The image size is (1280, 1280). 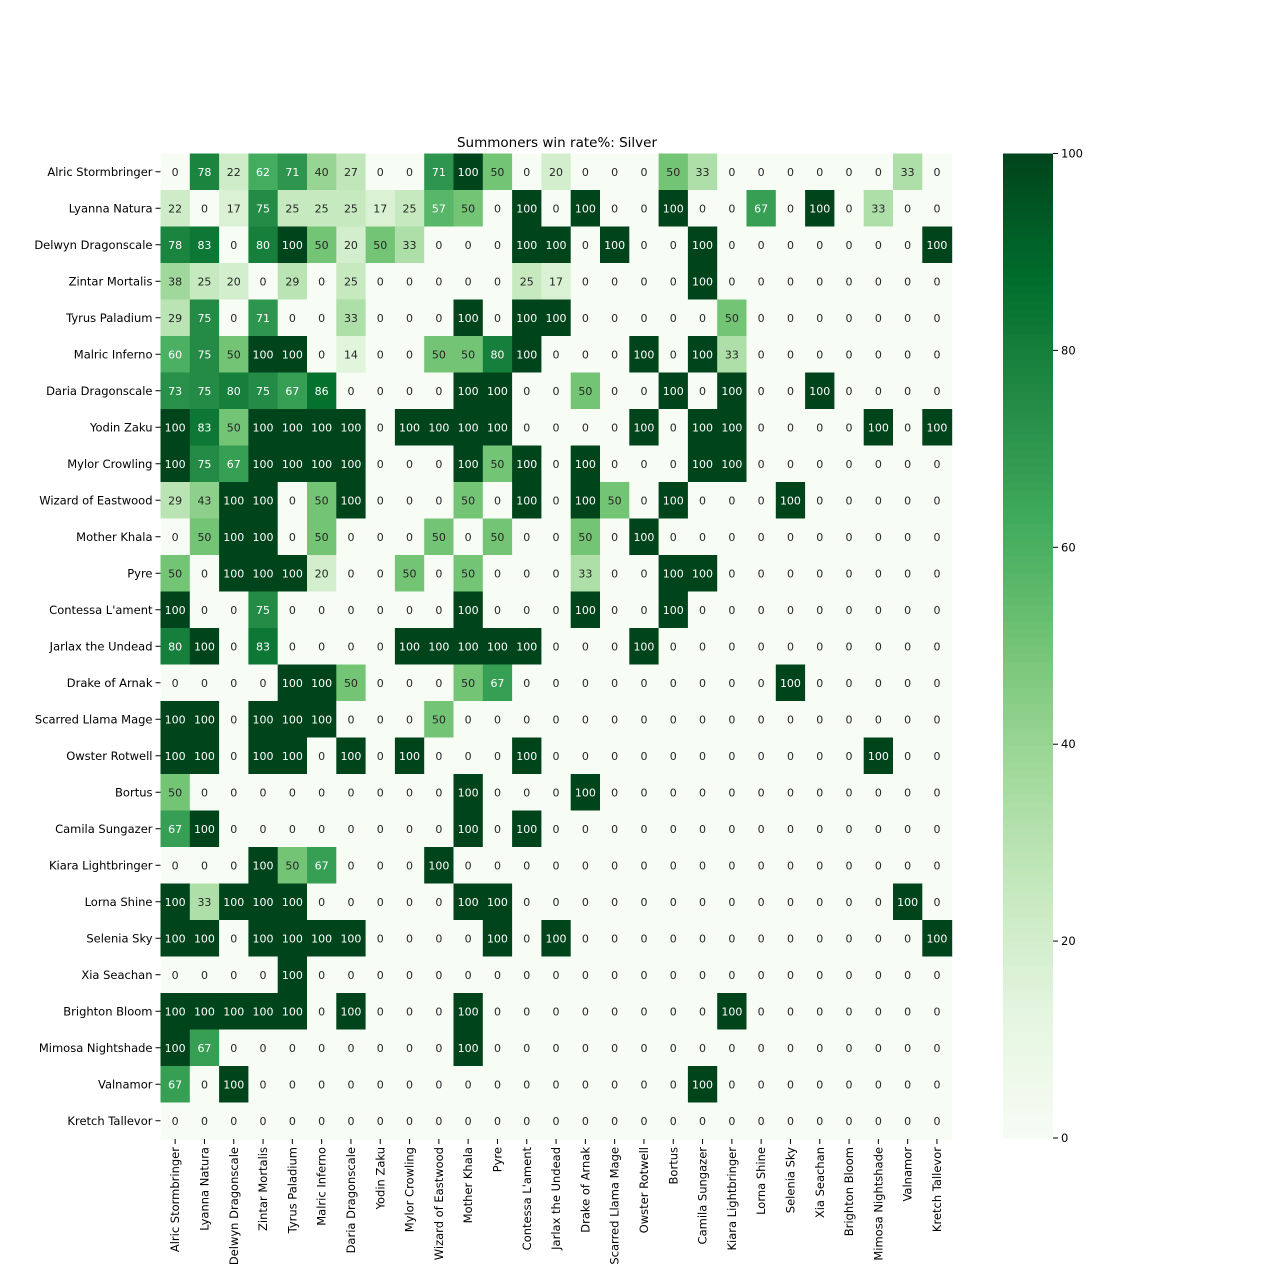 I want to click on cell-value-label: 78, so click(x=175, y=245).